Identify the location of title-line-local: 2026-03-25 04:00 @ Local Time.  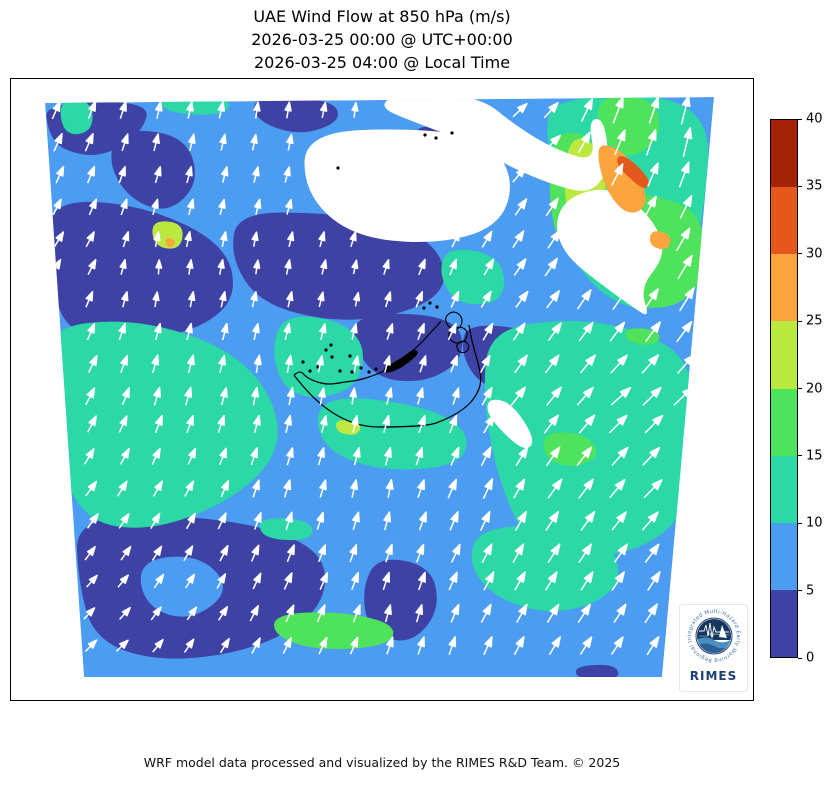
(382, 62).